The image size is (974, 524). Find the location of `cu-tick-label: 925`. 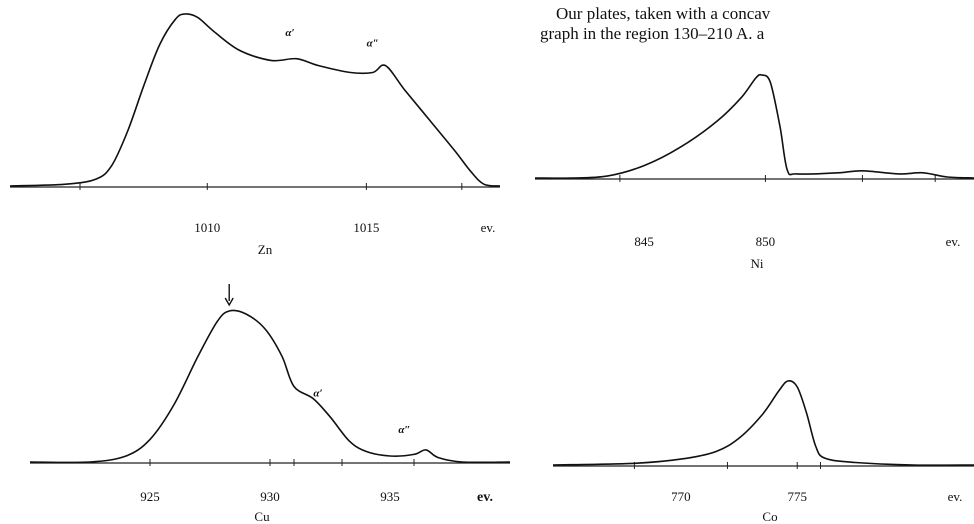

cu-tick-label: 925 is located at coordinates (150, 496).